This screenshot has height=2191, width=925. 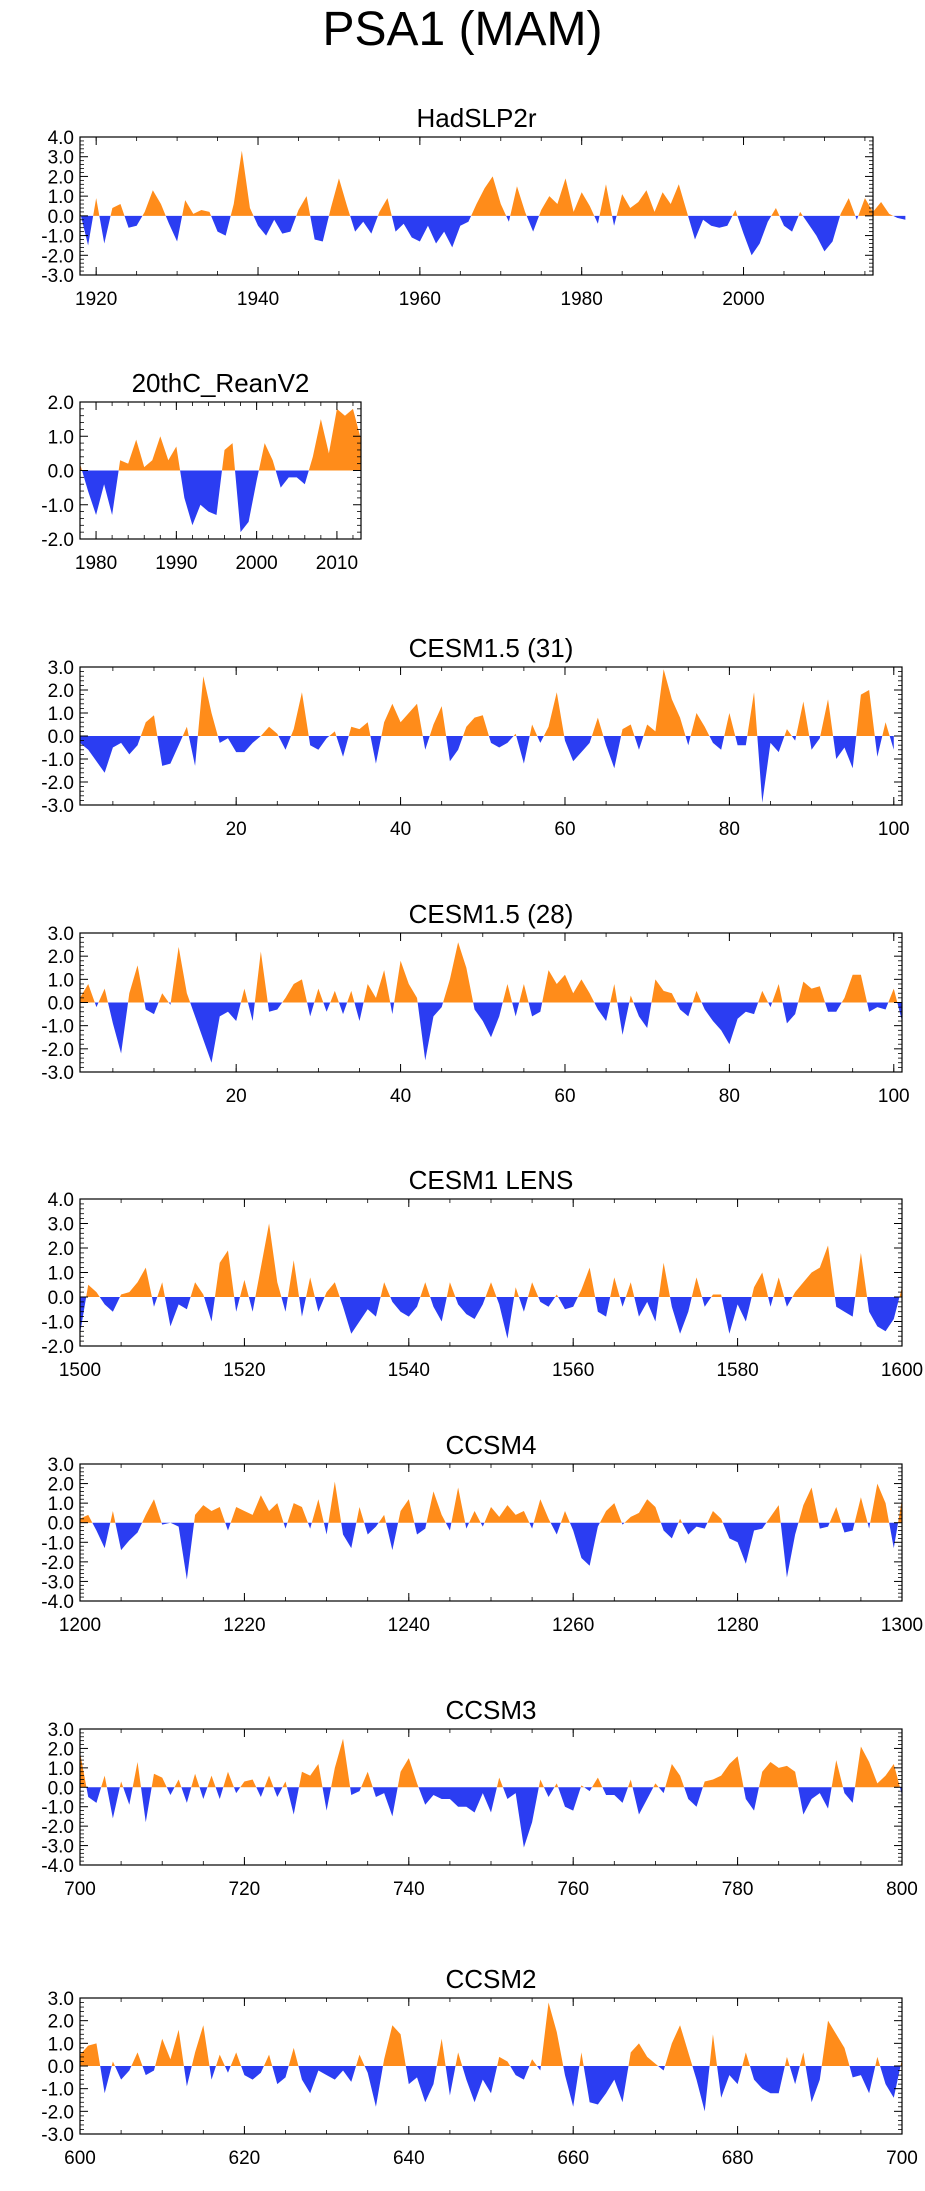 I want to click on x-tick-label: 1540, so click(x=409, y=1370).